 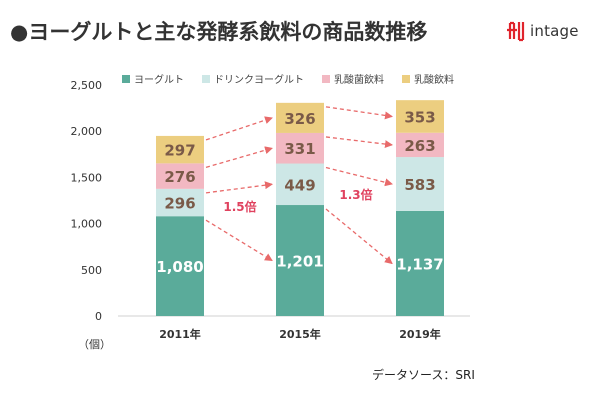 I want to click on legend-item-drink-yogurt: ドリンクヨーグルト, so click(x=253, y=78).